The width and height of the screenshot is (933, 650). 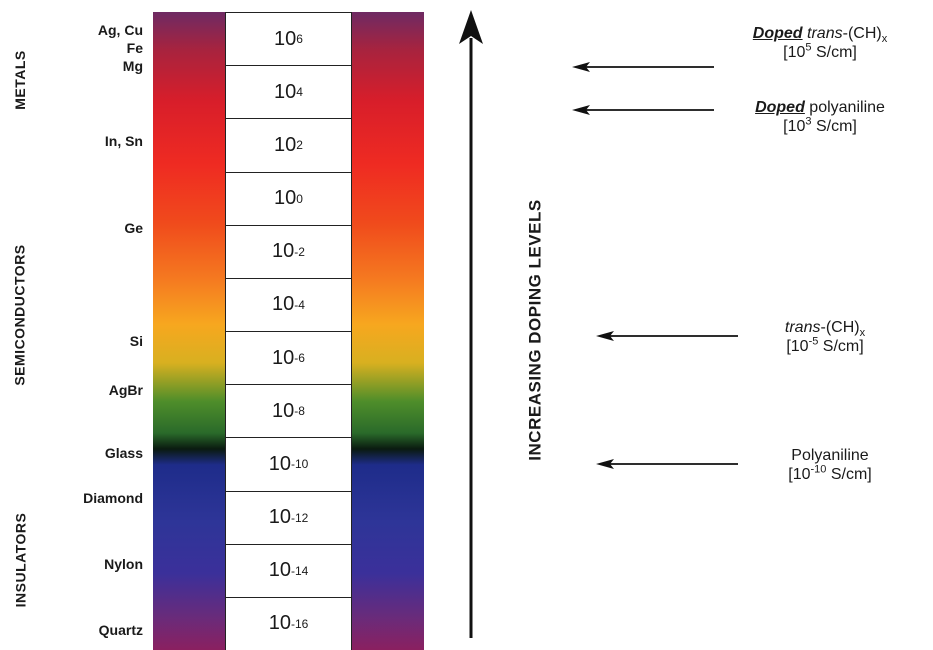 I want to click on annotation-trans-ch-title: trans-(CH)x, so click(x=825, y=329).